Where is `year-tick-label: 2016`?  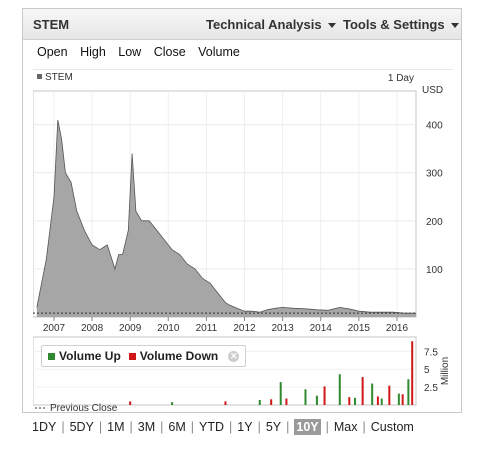
year-tick-label: 2016 is located at coordinates (397, 328).